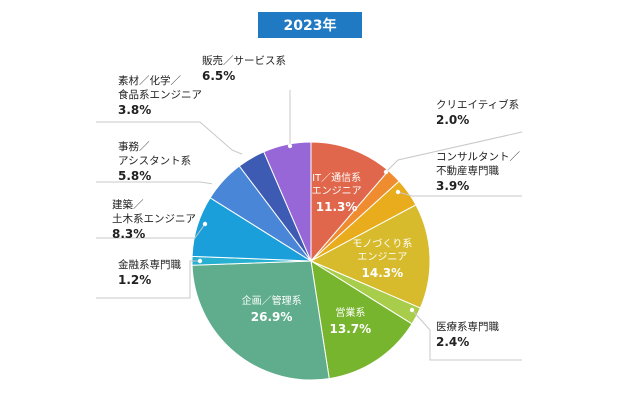 The image size is (640, 400). Describe the element at coordinates (272, 309) in the screenshot. I see `slice-label-7: 企画／管理系 26.9%` at that location.